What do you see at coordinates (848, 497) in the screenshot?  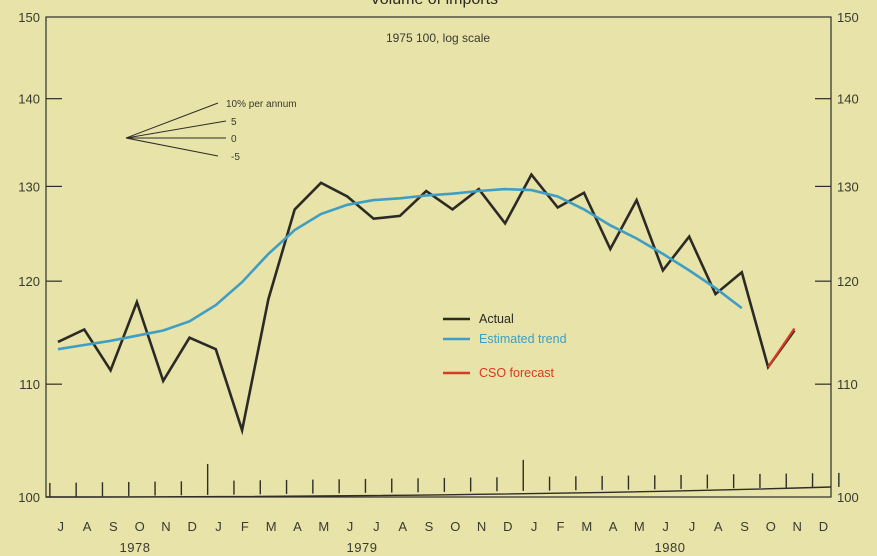 I see `y-tick-label-right: 100` at bounding box center [848, 497].